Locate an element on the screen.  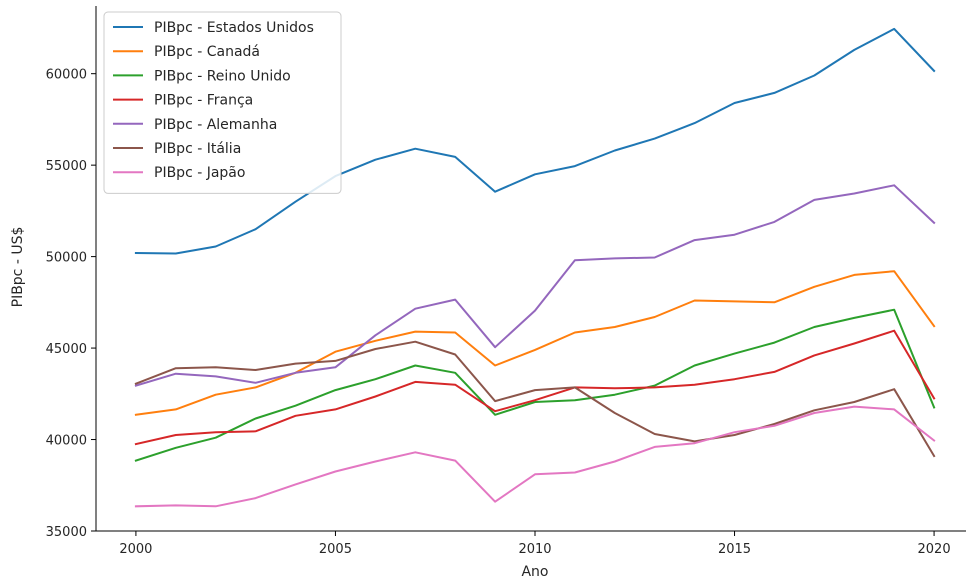
legend-label: PIBpc - França is located at coordinates (203, 101).